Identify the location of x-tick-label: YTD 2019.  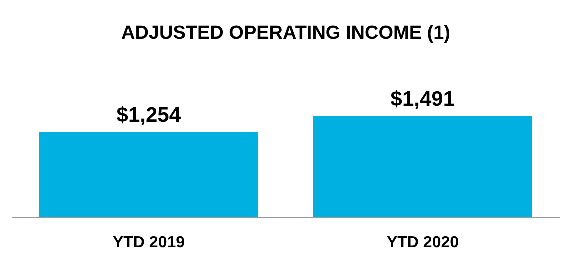
(149, 243).